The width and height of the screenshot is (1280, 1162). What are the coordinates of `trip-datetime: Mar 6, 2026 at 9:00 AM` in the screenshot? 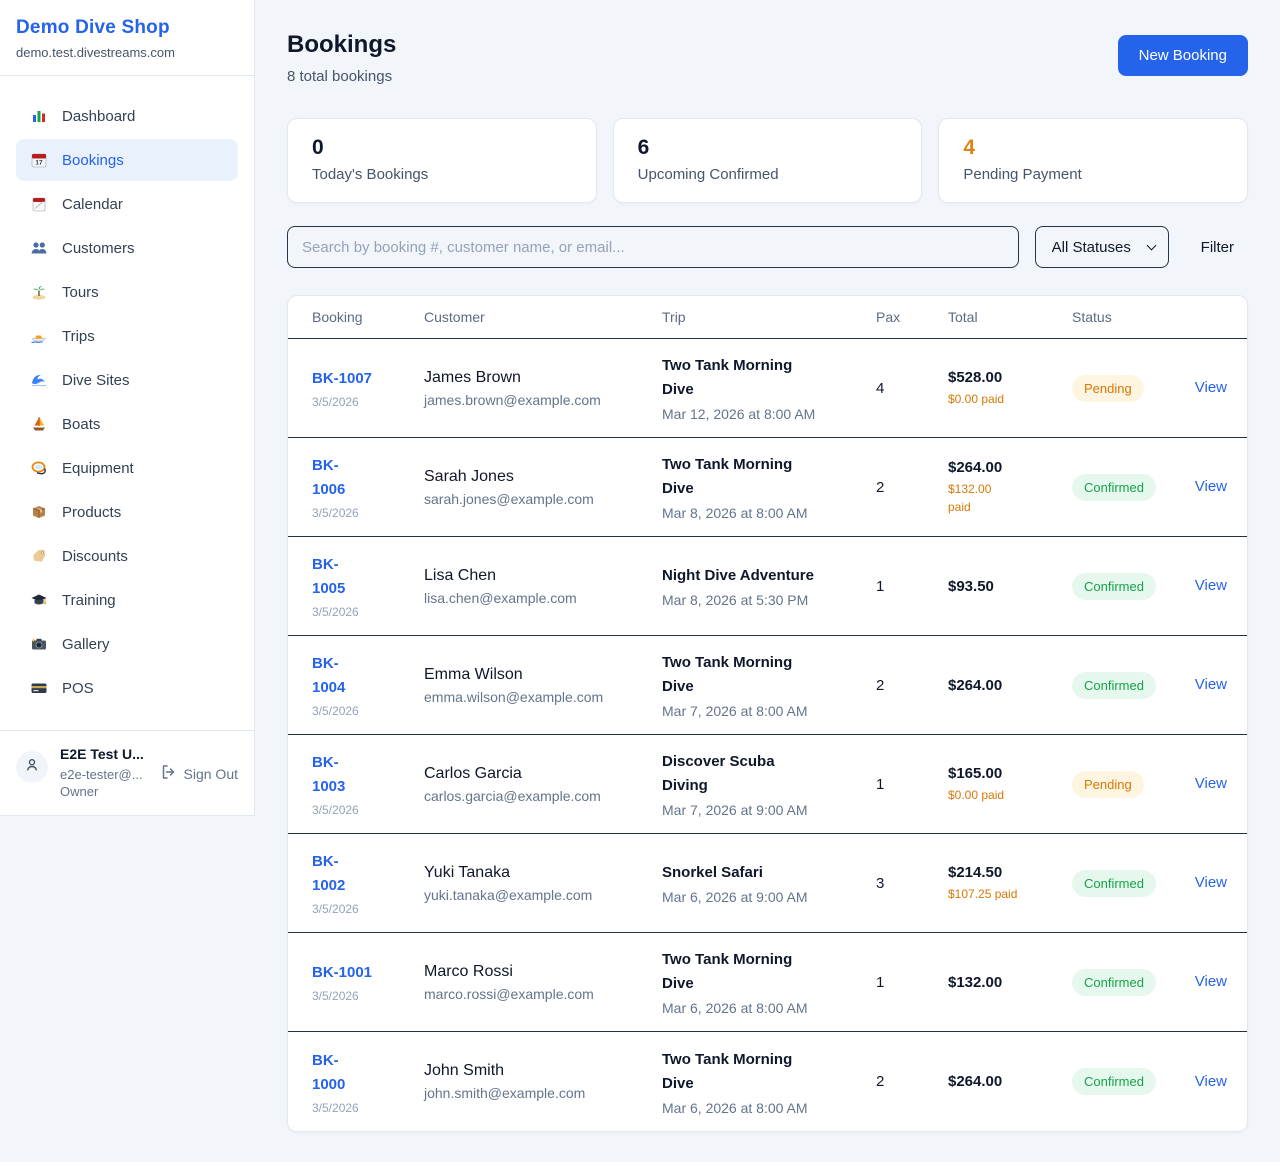 It's located at (735, 897).